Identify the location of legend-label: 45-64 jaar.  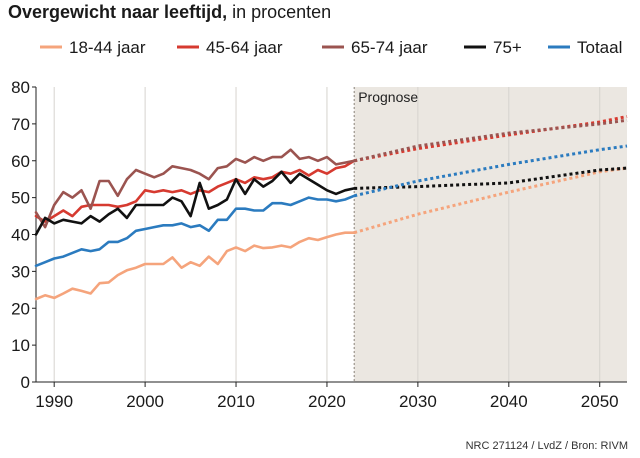
(244, 47).